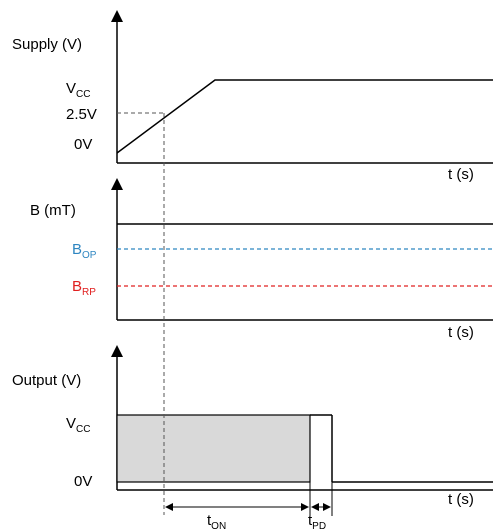  I want to click on ton-label: tON, so click(216, 521).